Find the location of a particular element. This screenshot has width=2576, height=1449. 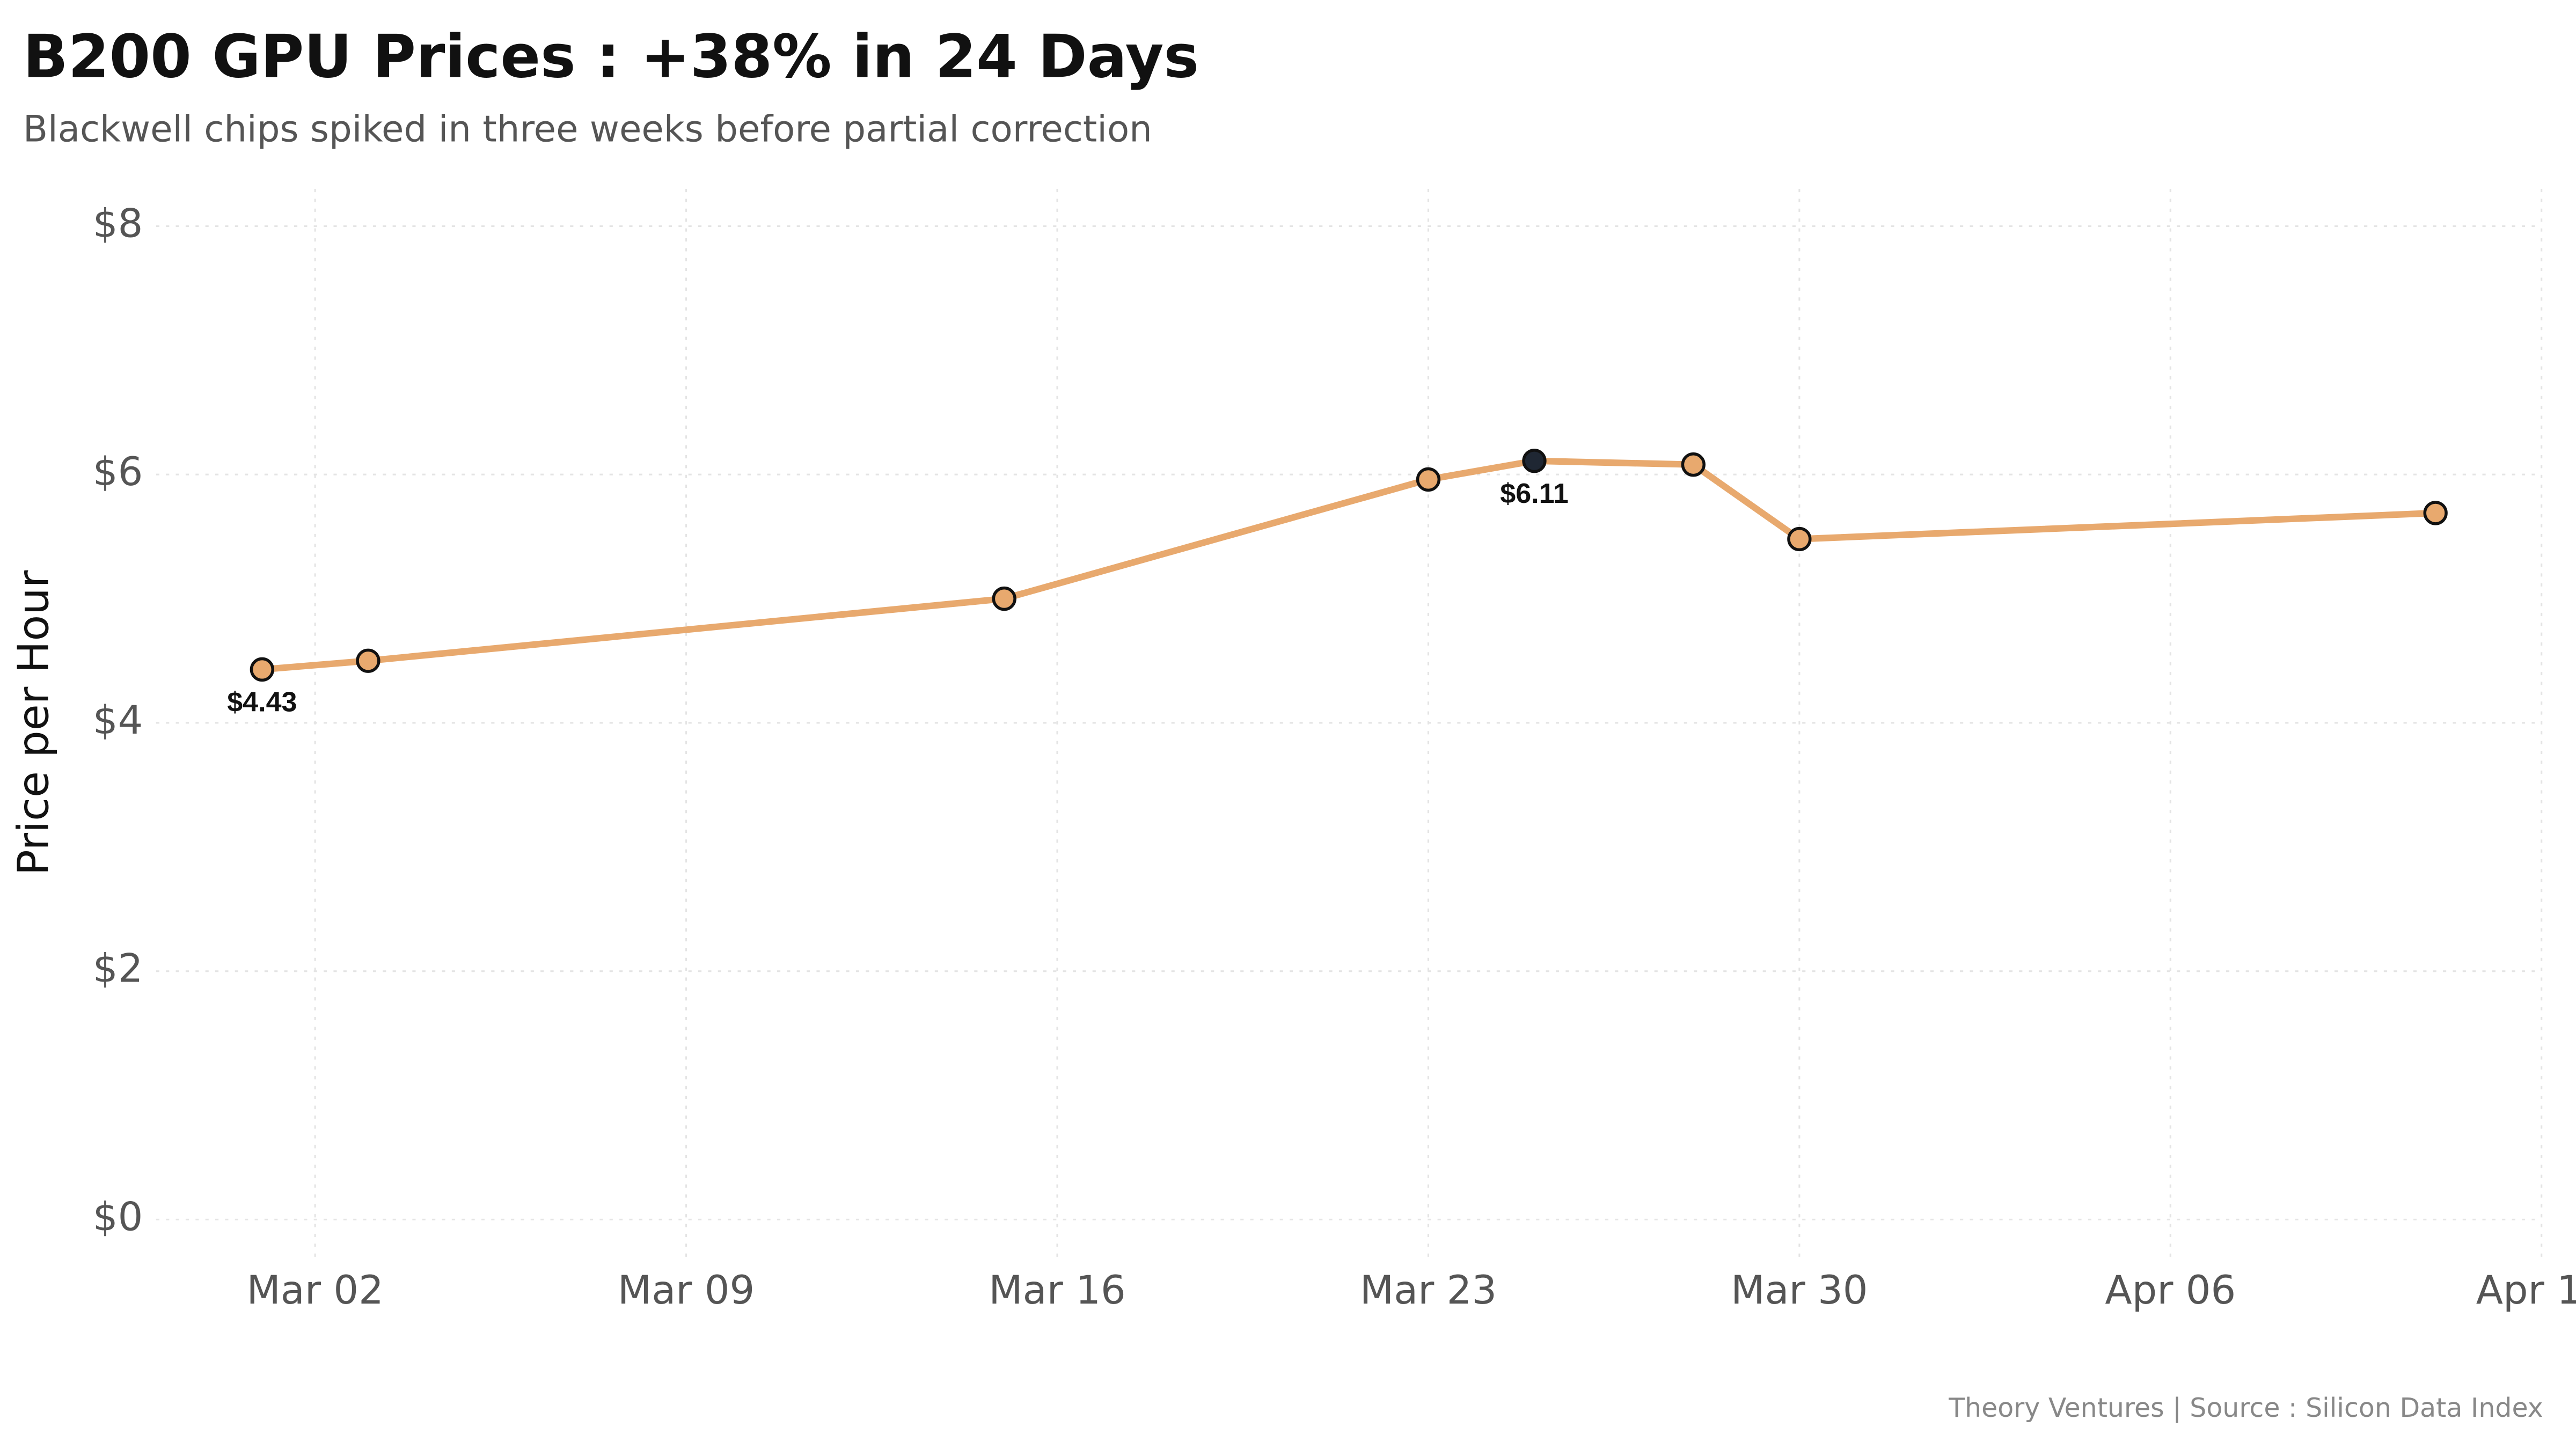

y-tick-label: $0 is located at coordinates (118, 1217).